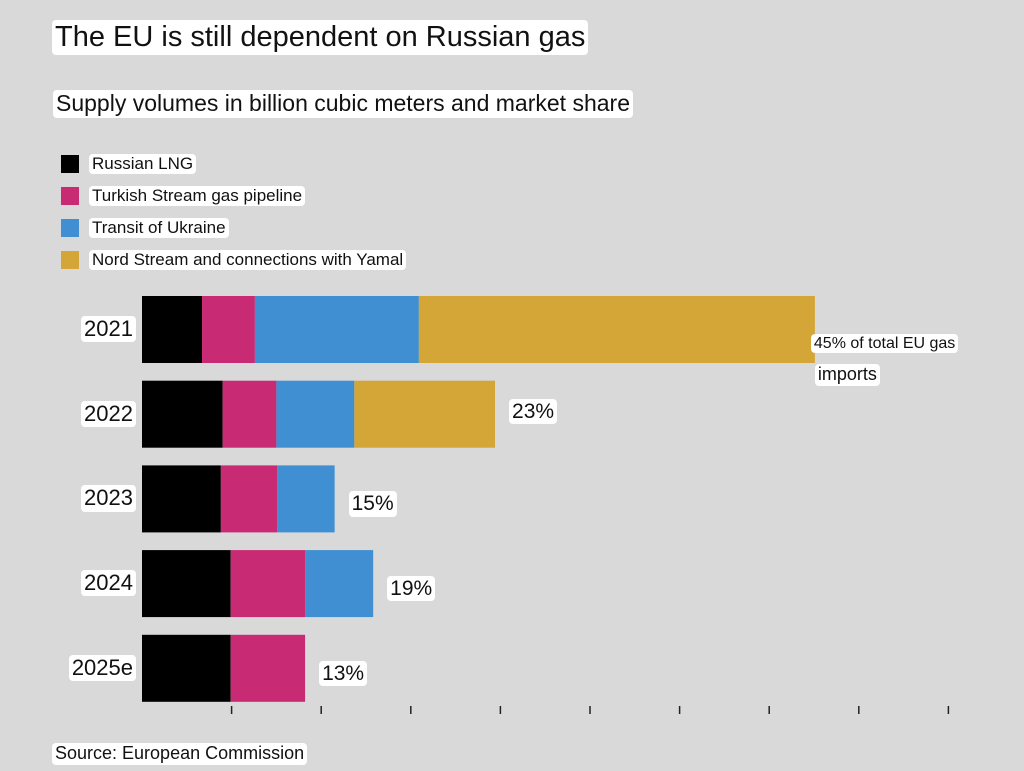  I want to click on legend-item: Transit of Ukraine, so click(145, 228).